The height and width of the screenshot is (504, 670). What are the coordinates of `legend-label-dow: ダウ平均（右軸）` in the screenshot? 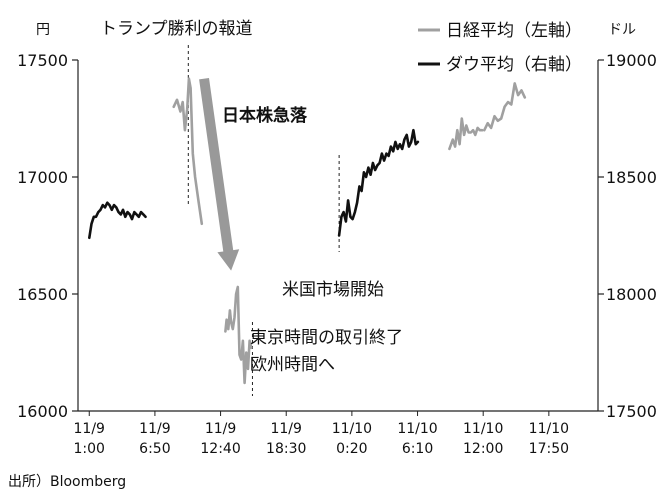 It's located at (514, 65).